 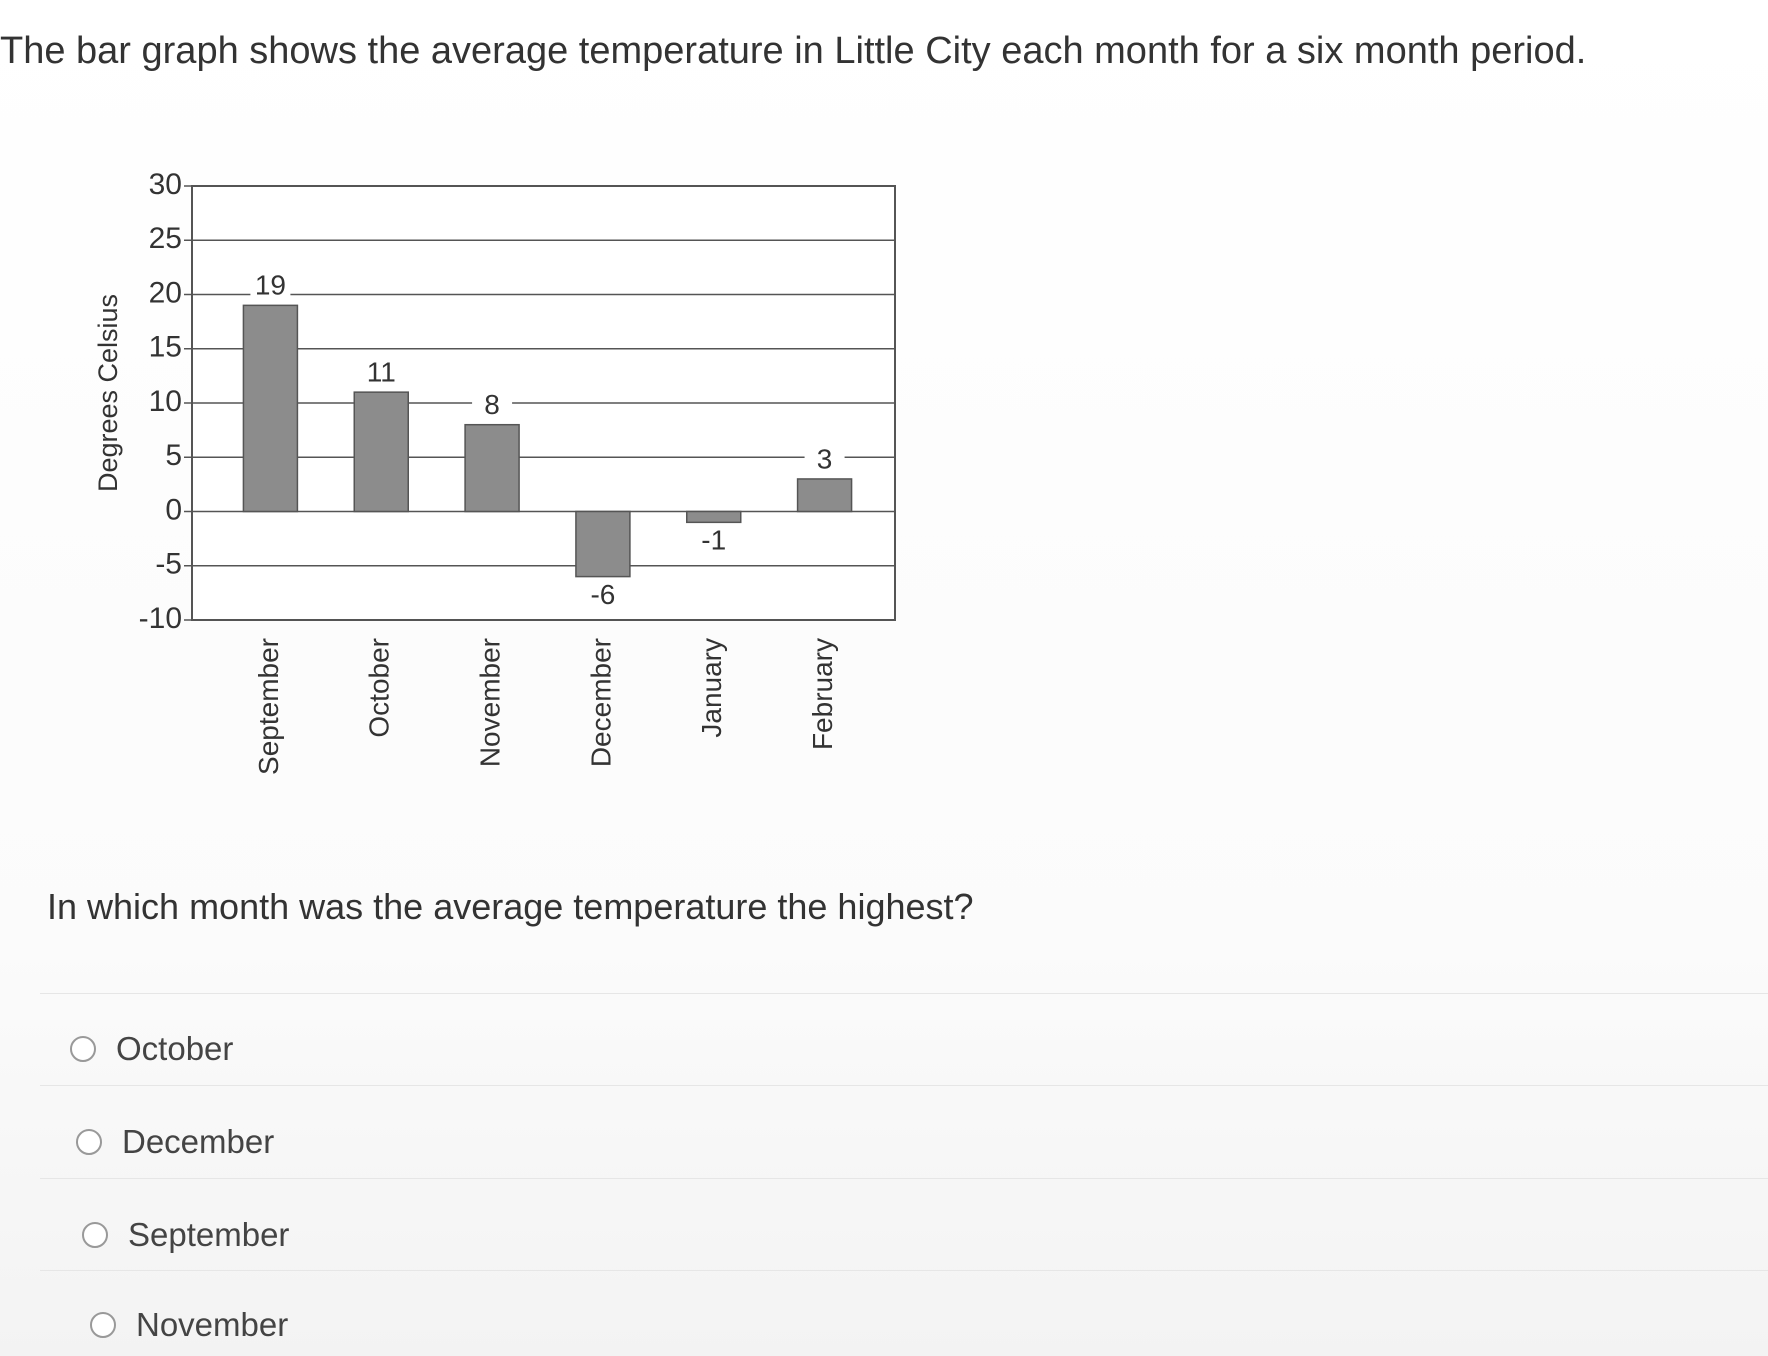 I want to click on value-label: 3, so click(x=825, y=458).